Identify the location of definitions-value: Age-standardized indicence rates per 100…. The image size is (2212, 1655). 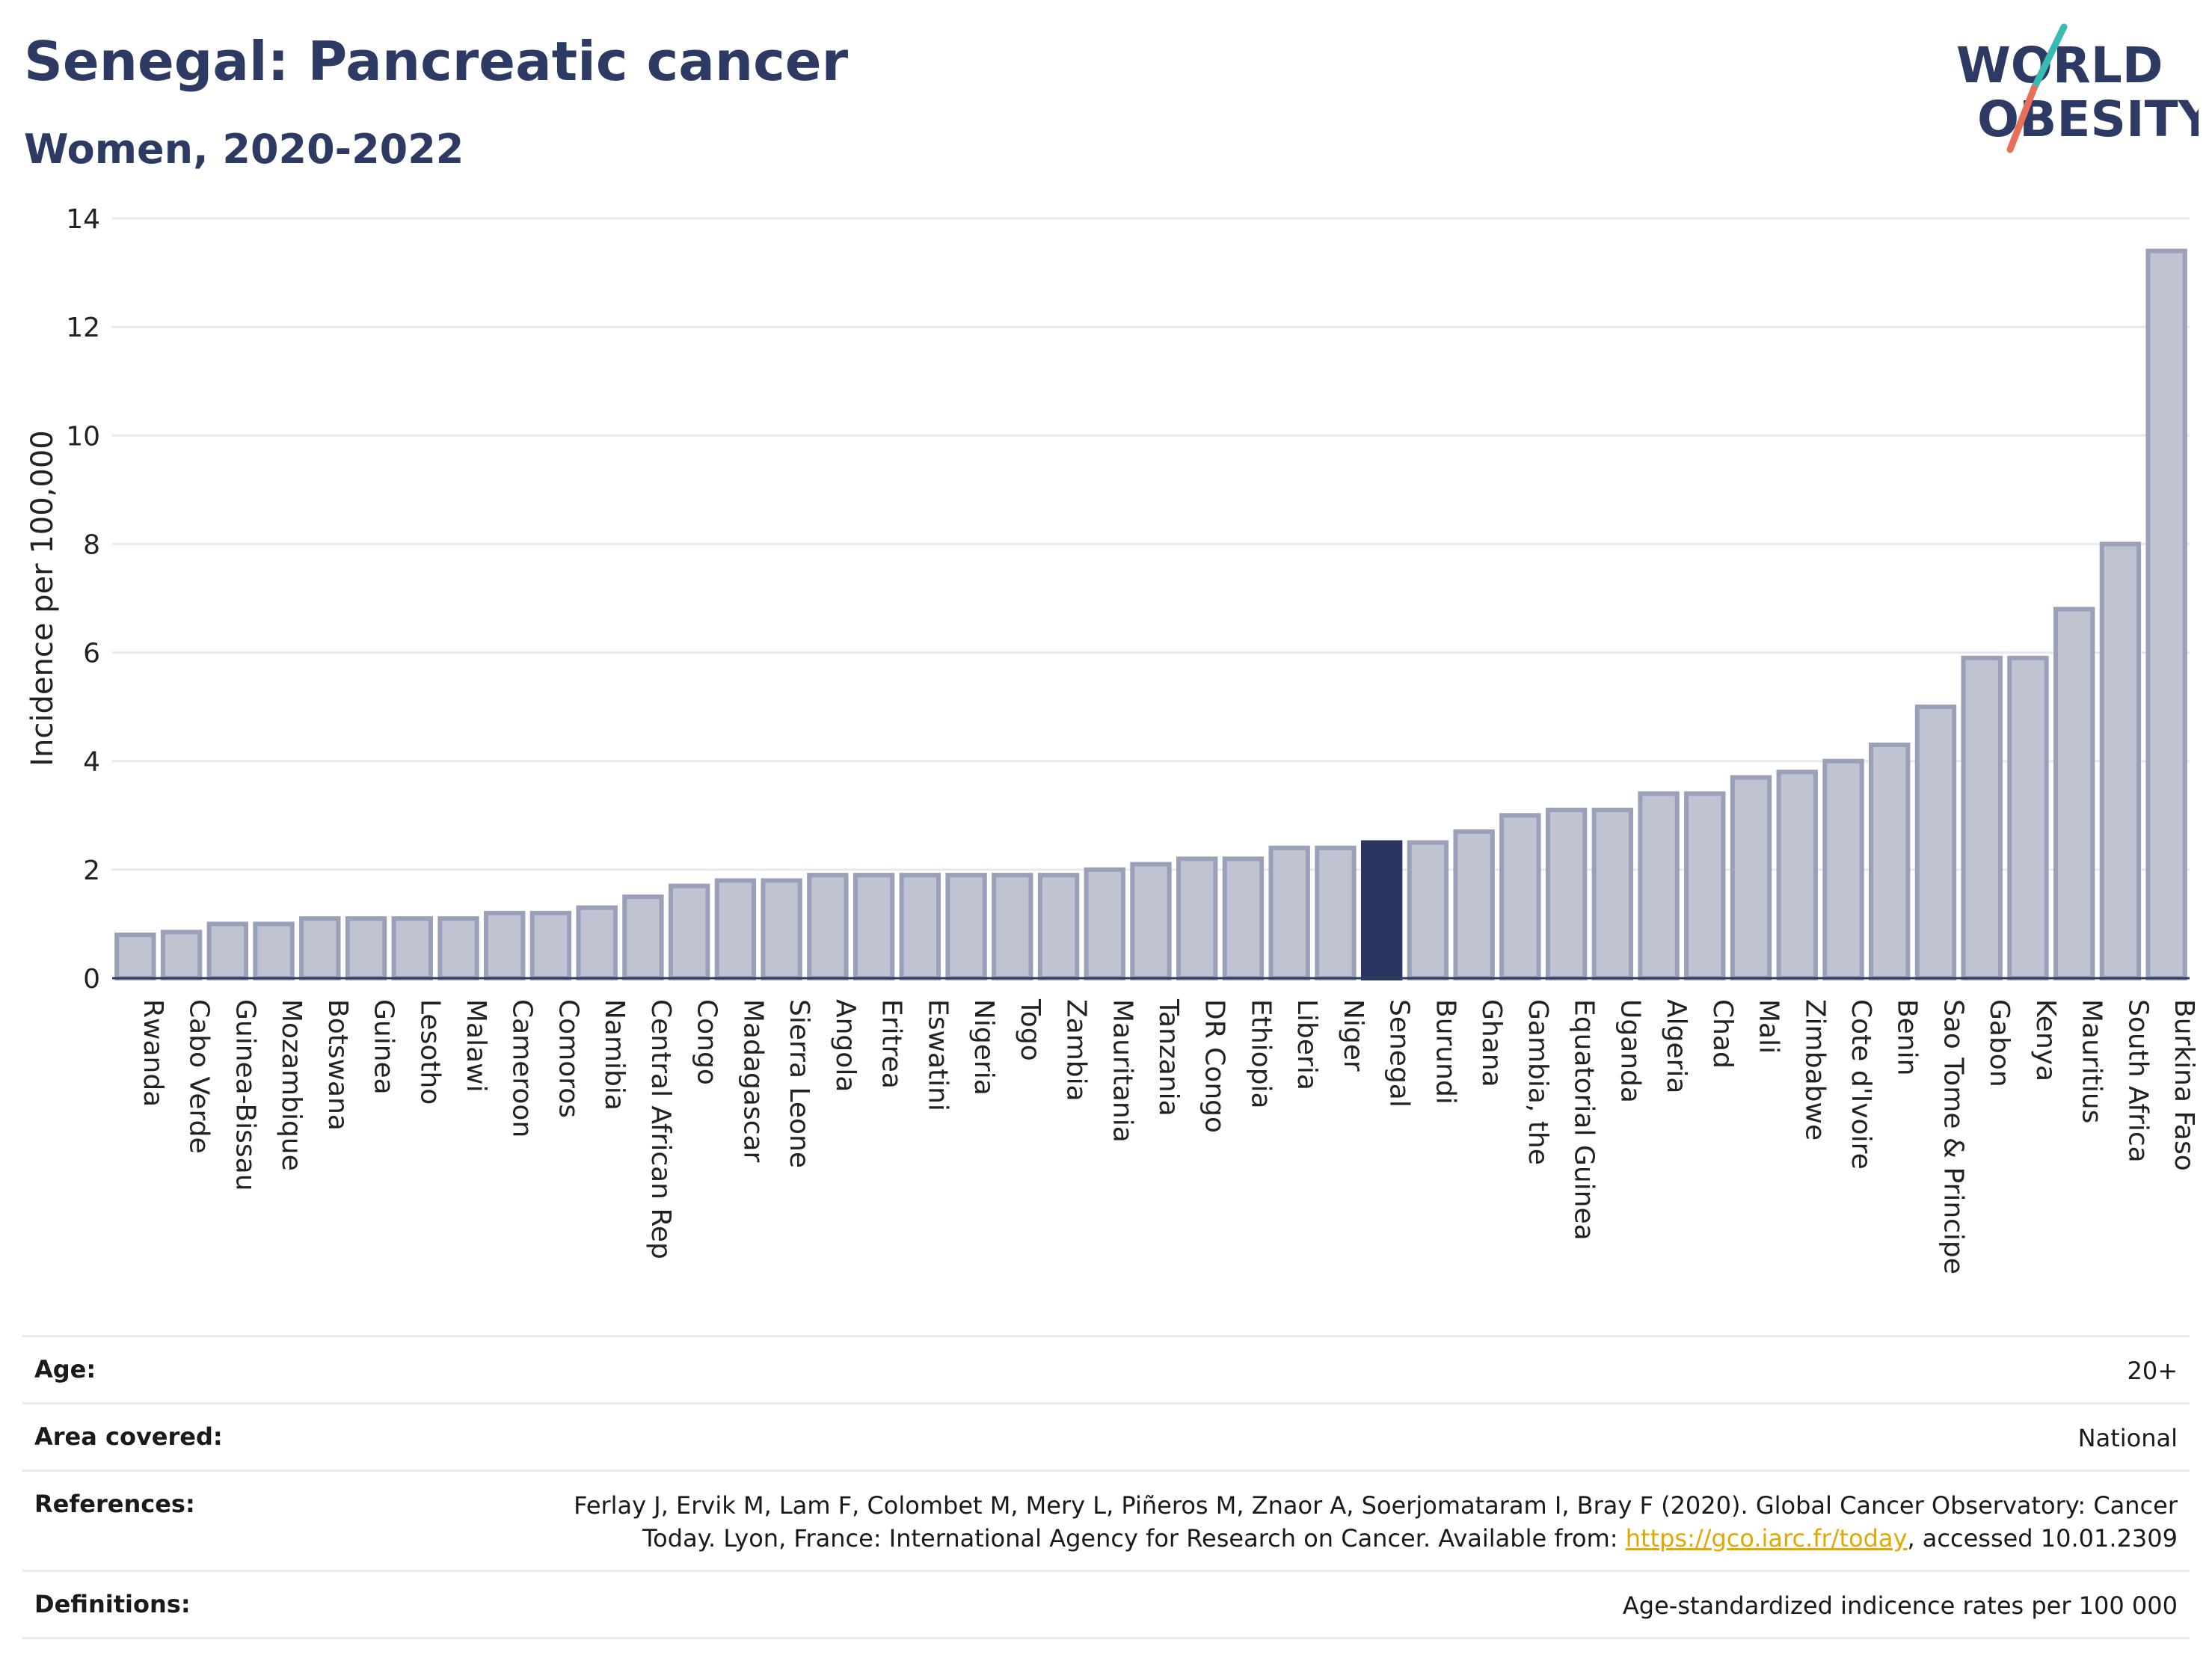
(1900, 1605).